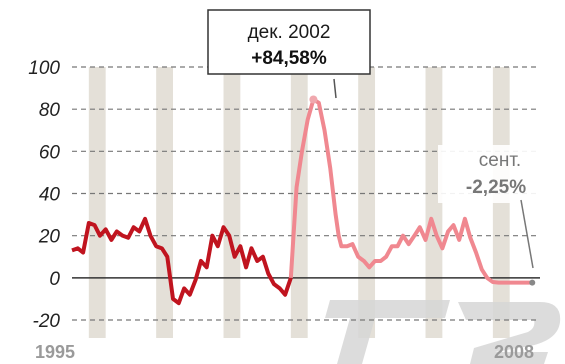 The height and width of the screenshot is (364, 565). I want to click on peak-date-label: дек. 2002, so click(289, 32).